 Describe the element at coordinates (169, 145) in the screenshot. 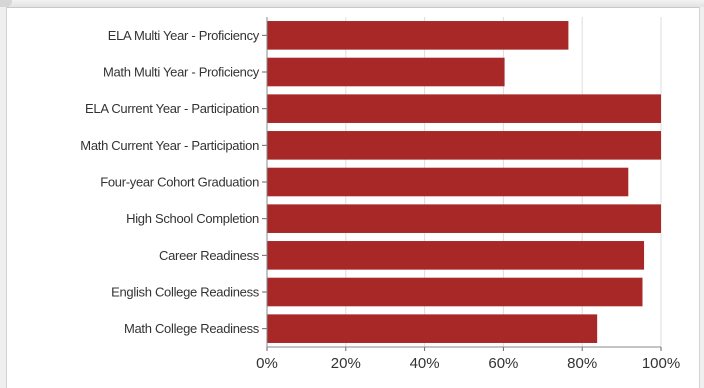

I see `category-label: Math Current Year - Participation` at that location.